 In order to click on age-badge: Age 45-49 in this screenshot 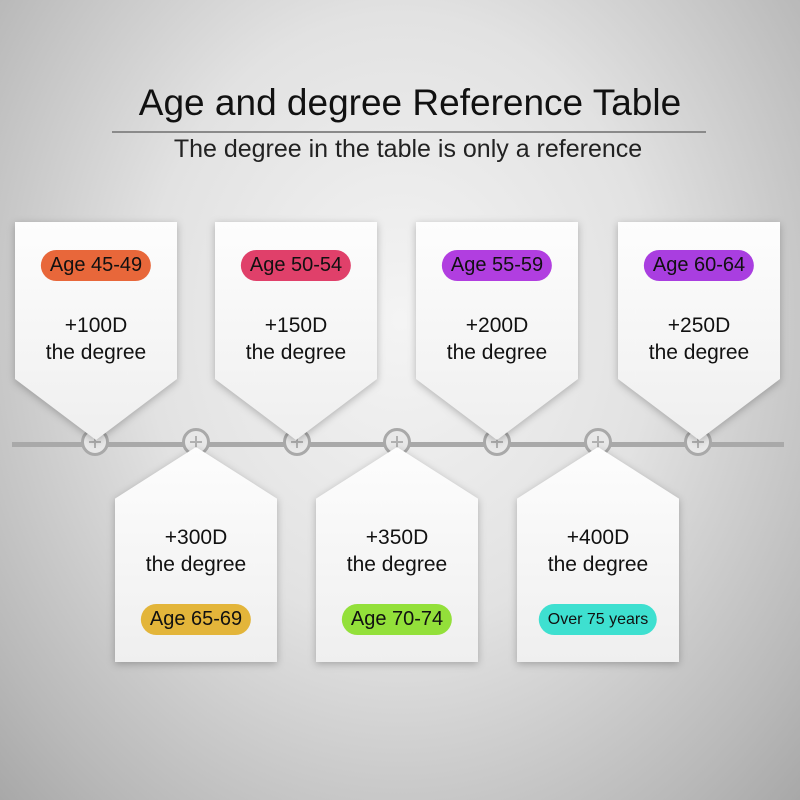, I will do `click(96, 265)`.